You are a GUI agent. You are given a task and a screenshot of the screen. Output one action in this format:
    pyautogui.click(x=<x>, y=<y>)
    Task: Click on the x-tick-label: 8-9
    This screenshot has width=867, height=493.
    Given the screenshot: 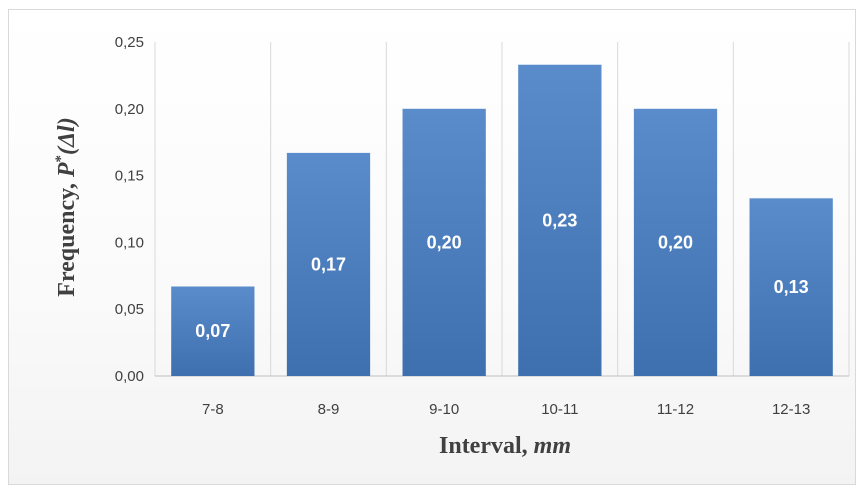 What is the action you would take?
    pyautogui.click(x=329, y=409)
    